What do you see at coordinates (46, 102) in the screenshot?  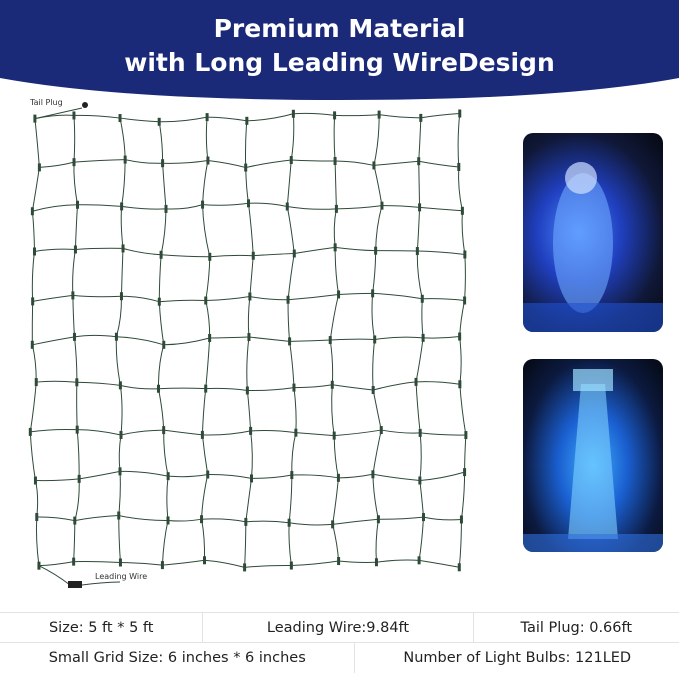 I see `tail-plug-label: Tail Plug` at bounding box center [46, 102].